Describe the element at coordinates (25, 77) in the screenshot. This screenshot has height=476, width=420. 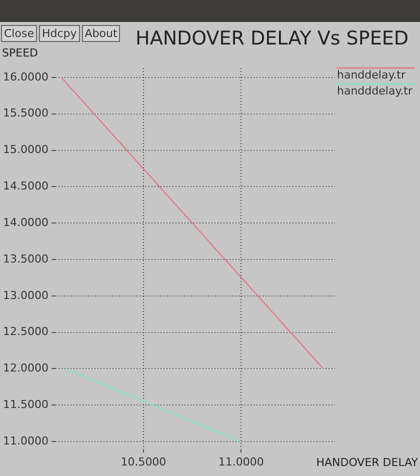
I see `y-tick-label: 16.0000` at that location.